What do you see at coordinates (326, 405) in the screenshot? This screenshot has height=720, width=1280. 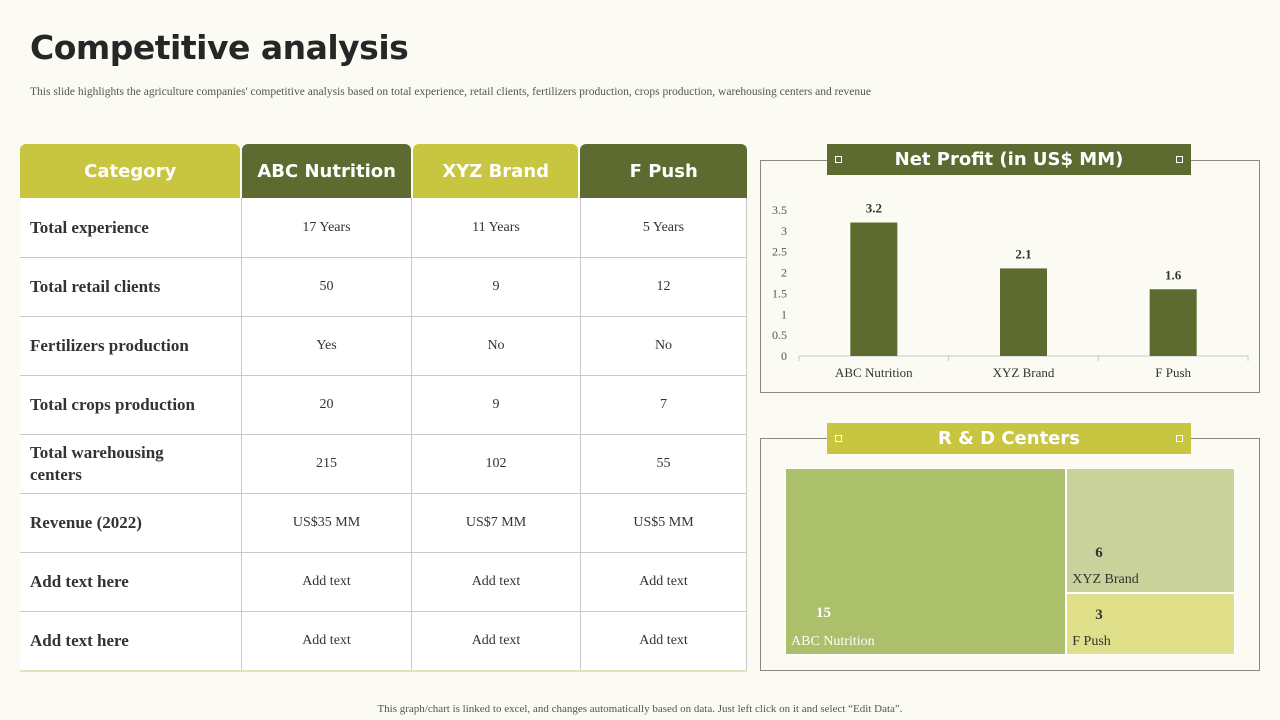 I see `cell: 20` at bounding box center [326, 405].